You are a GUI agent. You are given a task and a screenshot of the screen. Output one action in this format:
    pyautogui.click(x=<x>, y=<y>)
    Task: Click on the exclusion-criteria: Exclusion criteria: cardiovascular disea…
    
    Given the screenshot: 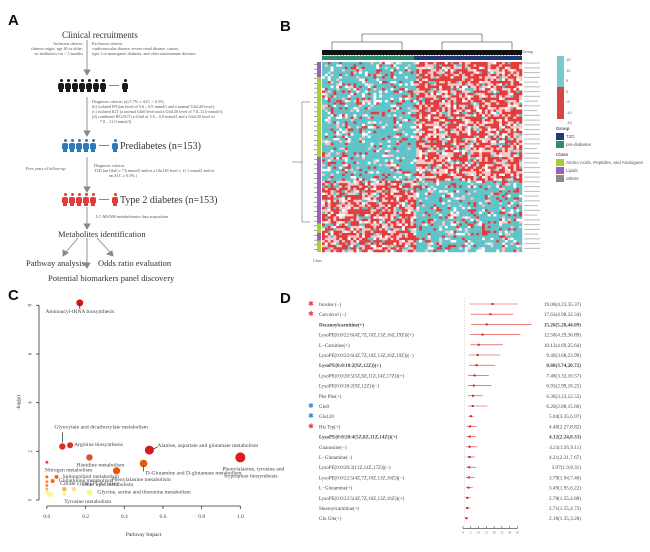 What is the action you would take?
    pyautogui.click(x=177, y=48)
    